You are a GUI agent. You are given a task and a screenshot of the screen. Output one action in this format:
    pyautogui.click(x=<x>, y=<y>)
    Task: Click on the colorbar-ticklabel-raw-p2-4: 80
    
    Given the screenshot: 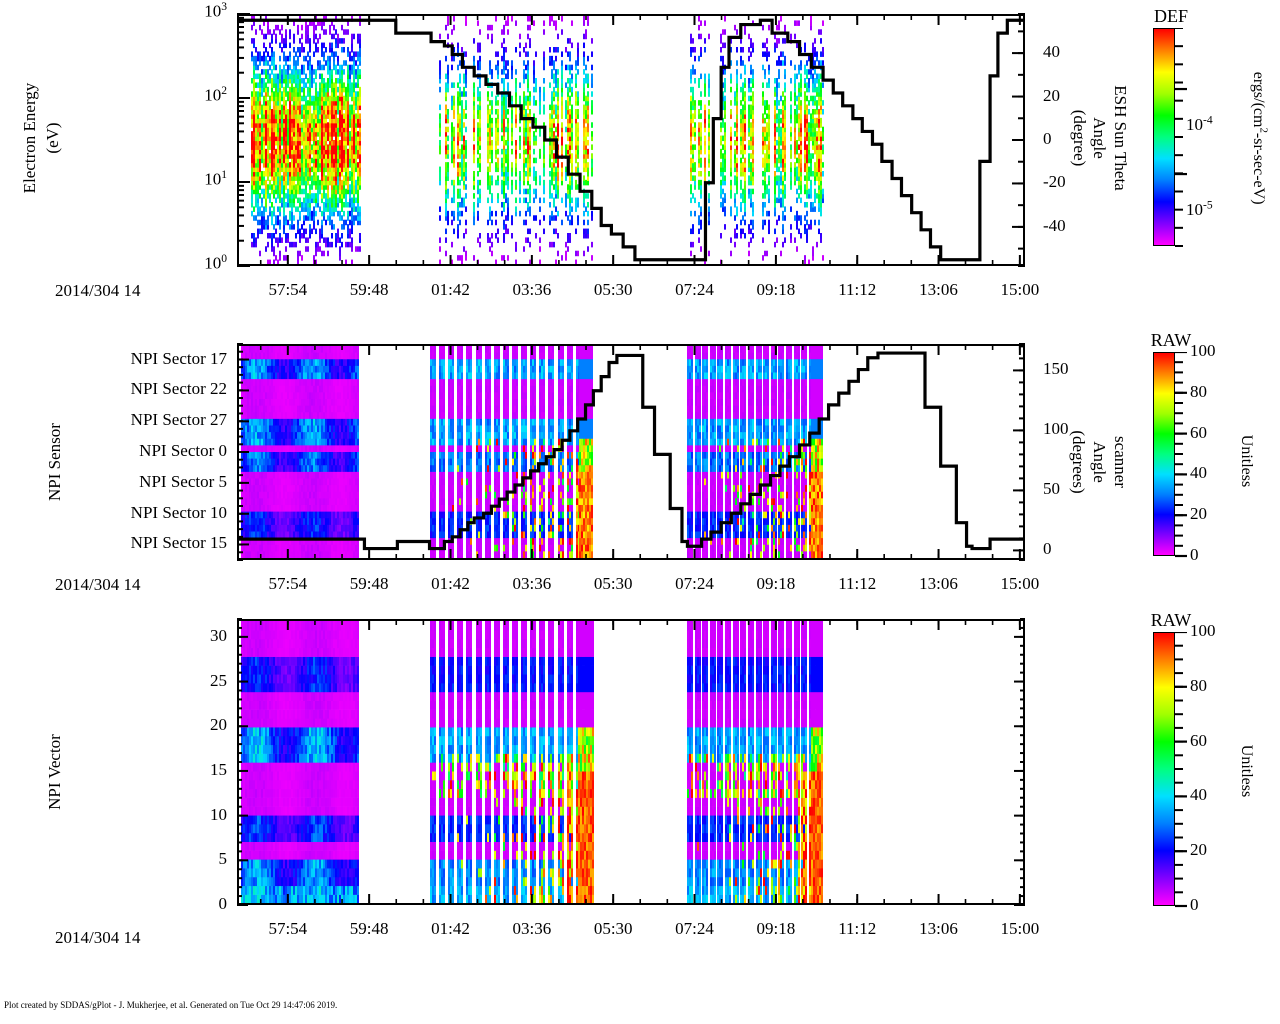 What is the action you would take?
    pyautogui.click(x=1198, y=391)
    